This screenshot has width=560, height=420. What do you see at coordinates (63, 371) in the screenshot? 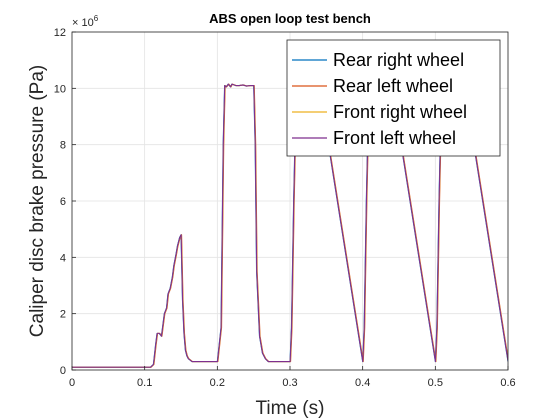
I see `y-tick-label: 0` at bounding box center [63, 371].